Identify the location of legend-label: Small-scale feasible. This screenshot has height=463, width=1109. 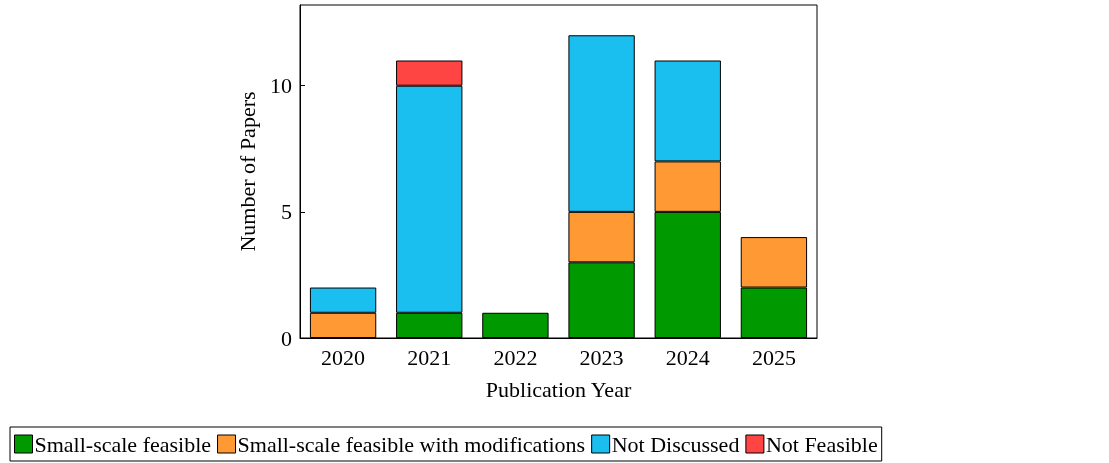
(123, 444).